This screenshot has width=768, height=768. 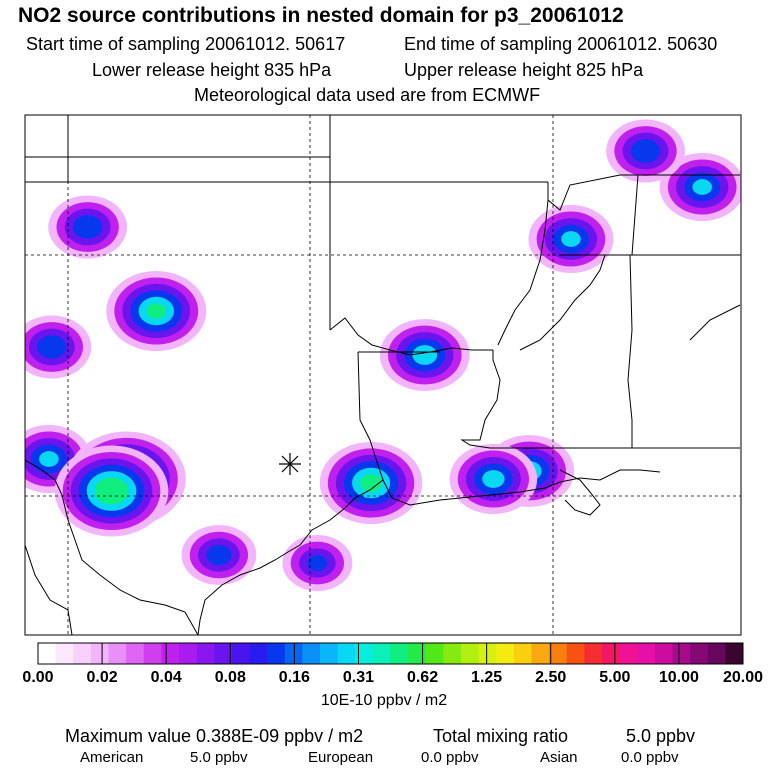 I want to click on colorbar-tick-label: 0.31, so click(x=358, y=677).